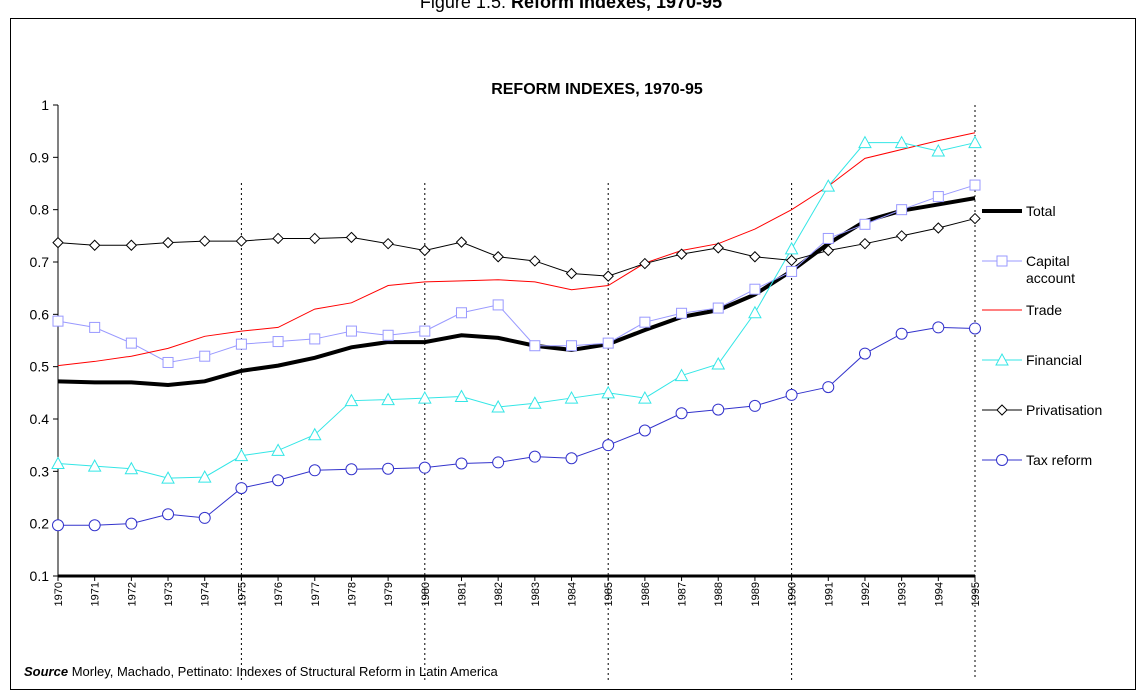  I want to click on legend-word: account, so click(1050, 278).